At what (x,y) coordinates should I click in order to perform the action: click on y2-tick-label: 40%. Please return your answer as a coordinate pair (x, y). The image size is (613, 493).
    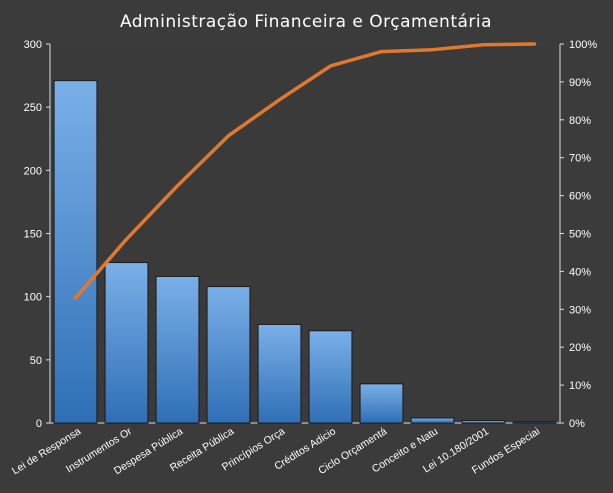
    Looking at the image, I should click on (580, 272).